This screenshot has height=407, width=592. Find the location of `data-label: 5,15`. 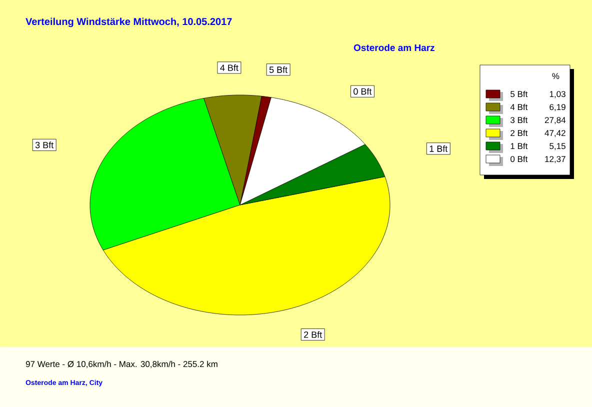

data-label: 5,15 is located at coordinates (558, 146).